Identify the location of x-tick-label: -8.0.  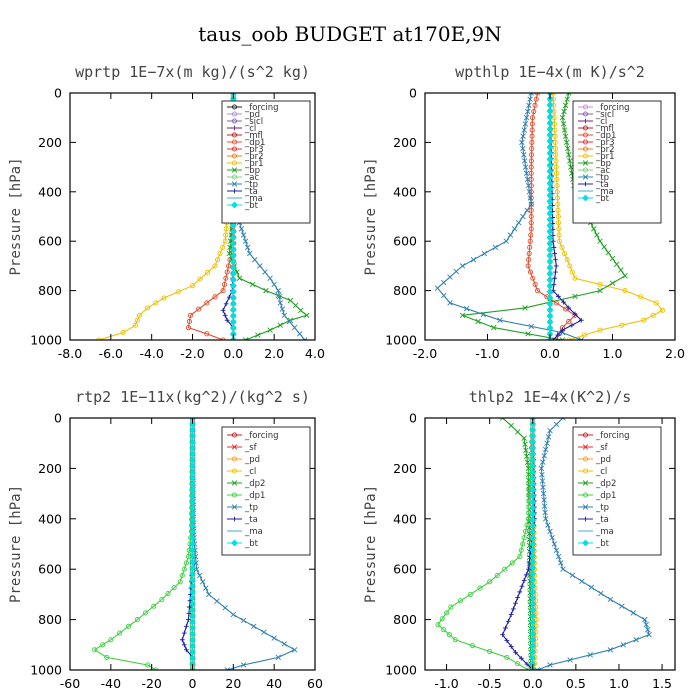
(70, 353).